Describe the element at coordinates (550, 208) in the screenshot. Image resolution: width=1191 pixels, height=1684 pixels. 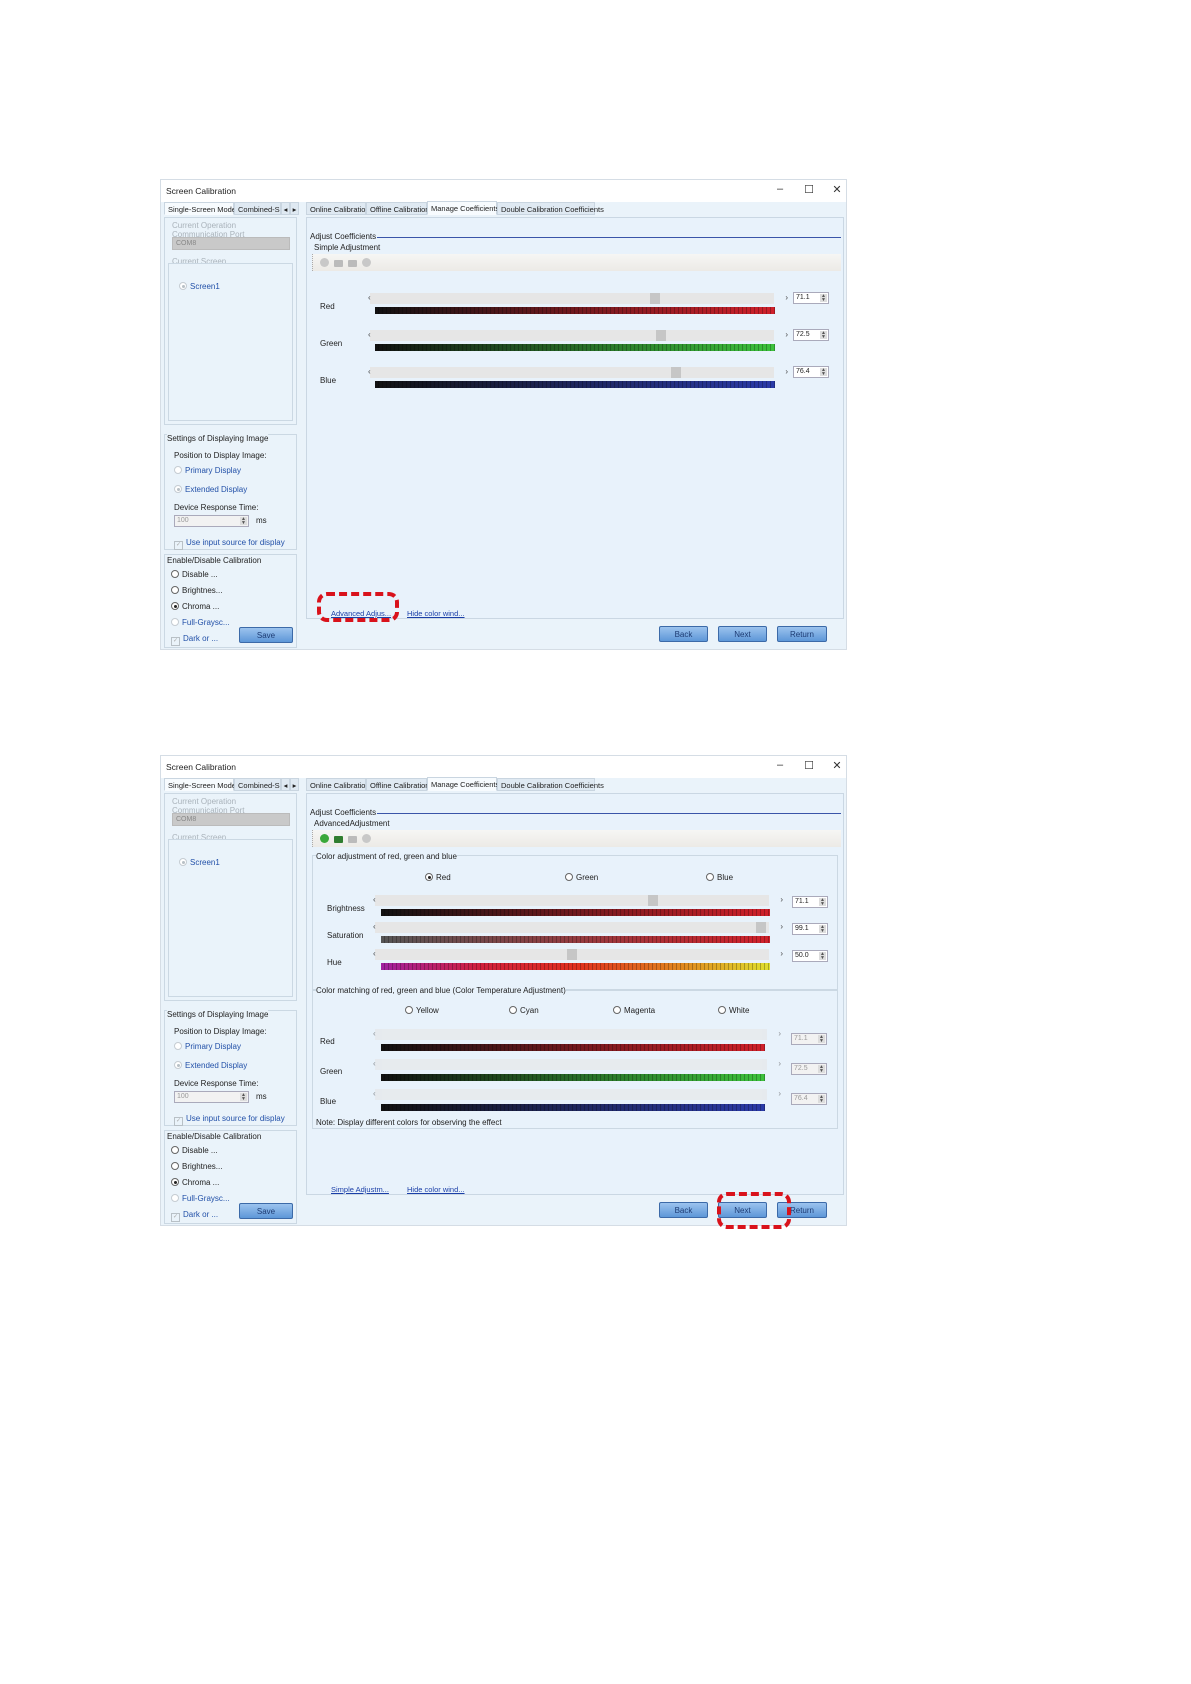
I see `tab-double-calibration: Double Calibration Coefficients` at that location.